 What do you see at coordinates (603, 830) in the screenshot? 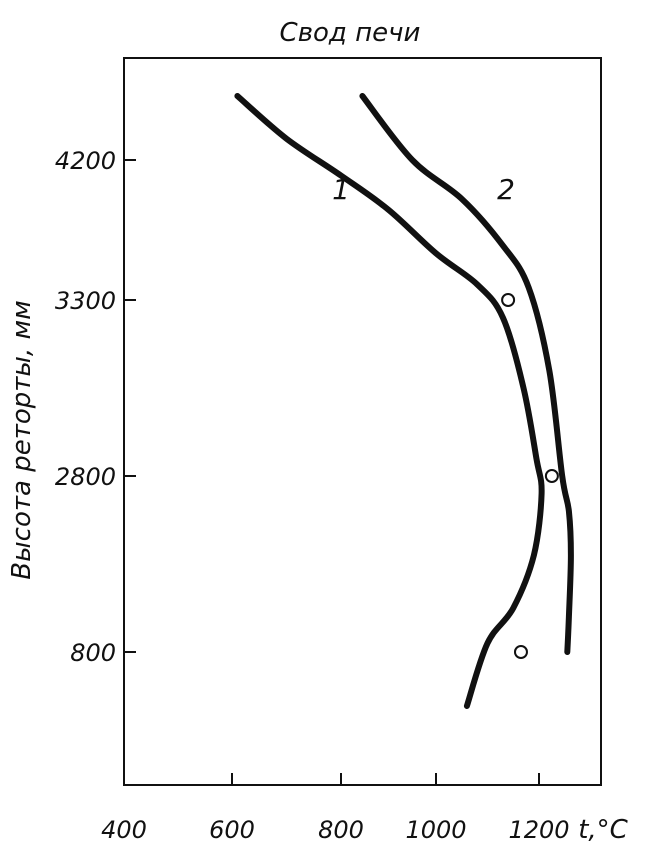
I see `x-axis-label: t,°C` at bounding box center [603, 830].